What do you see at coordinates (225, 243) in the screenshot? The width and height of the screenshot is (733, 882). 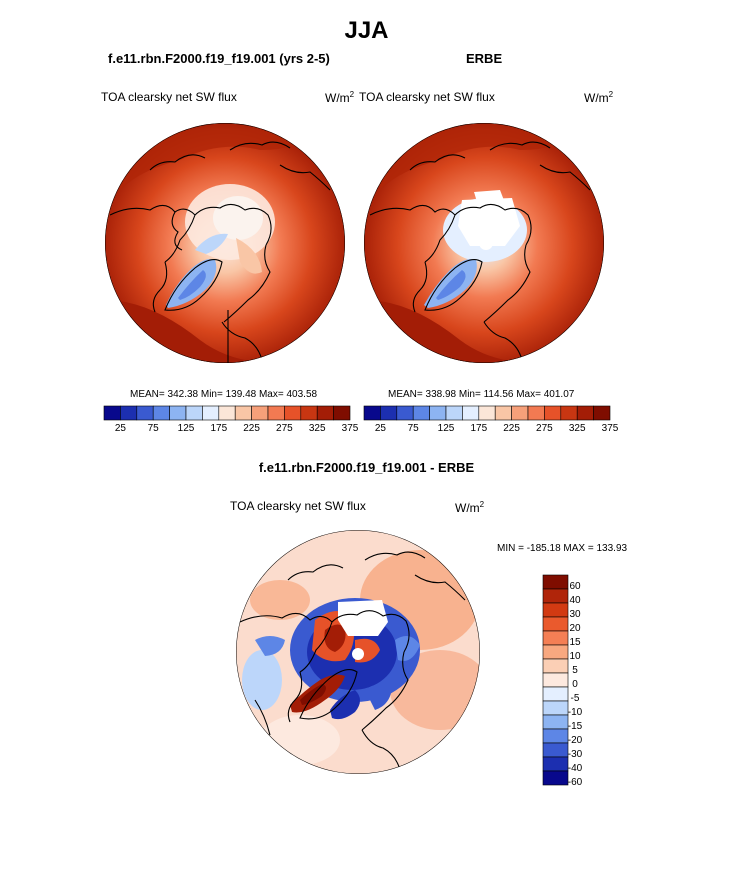 I see `map-model` at bounding box center [225, 243].